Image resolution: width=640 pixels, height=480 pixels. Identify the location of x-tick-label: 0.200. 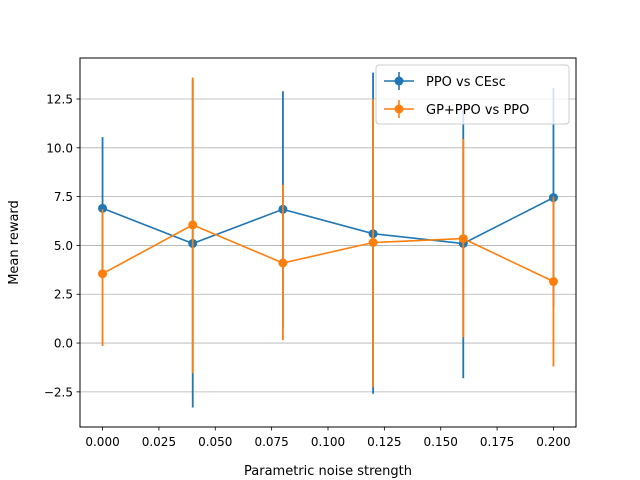
(553, 442).